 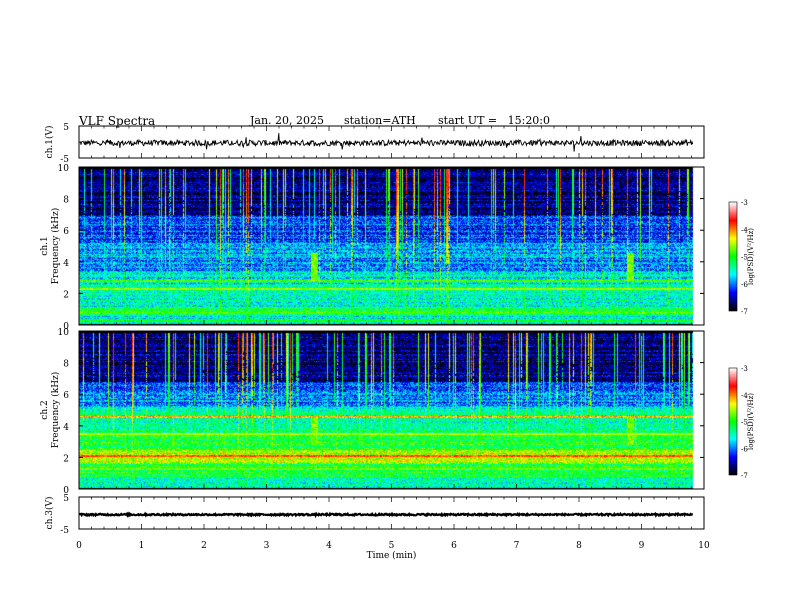 I want to click on header-date: Jan. 20, 2025, so click(x=287, y=120).